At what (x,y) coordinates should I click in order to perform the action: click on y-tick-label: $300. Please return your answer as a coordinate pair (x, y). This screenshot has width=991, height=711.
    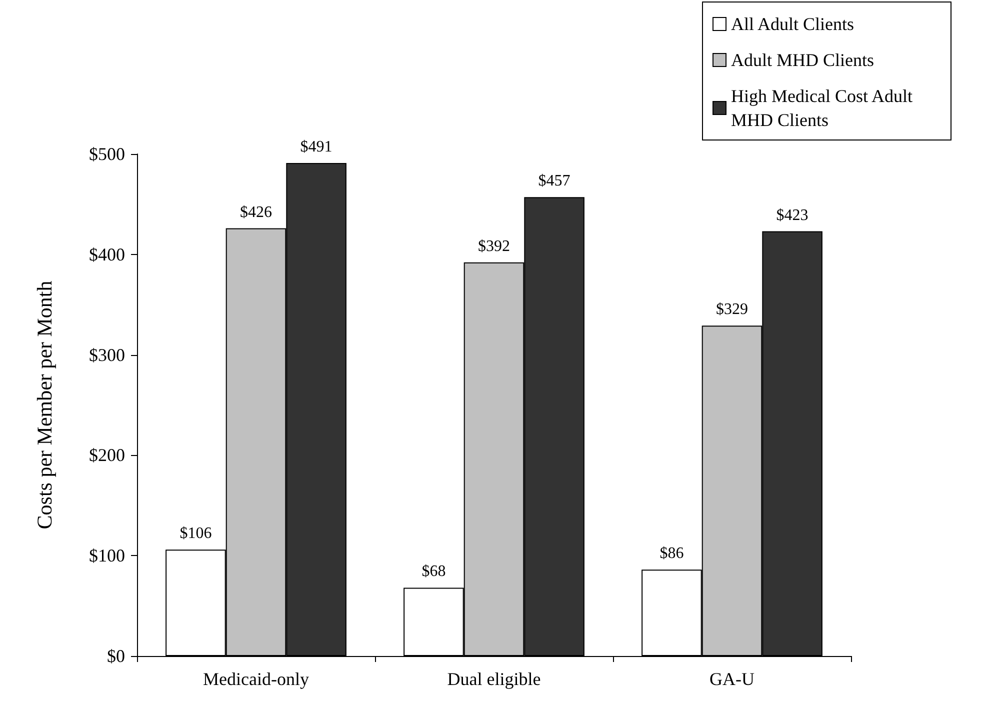
    Looking at the image, I should click on (107, 354).